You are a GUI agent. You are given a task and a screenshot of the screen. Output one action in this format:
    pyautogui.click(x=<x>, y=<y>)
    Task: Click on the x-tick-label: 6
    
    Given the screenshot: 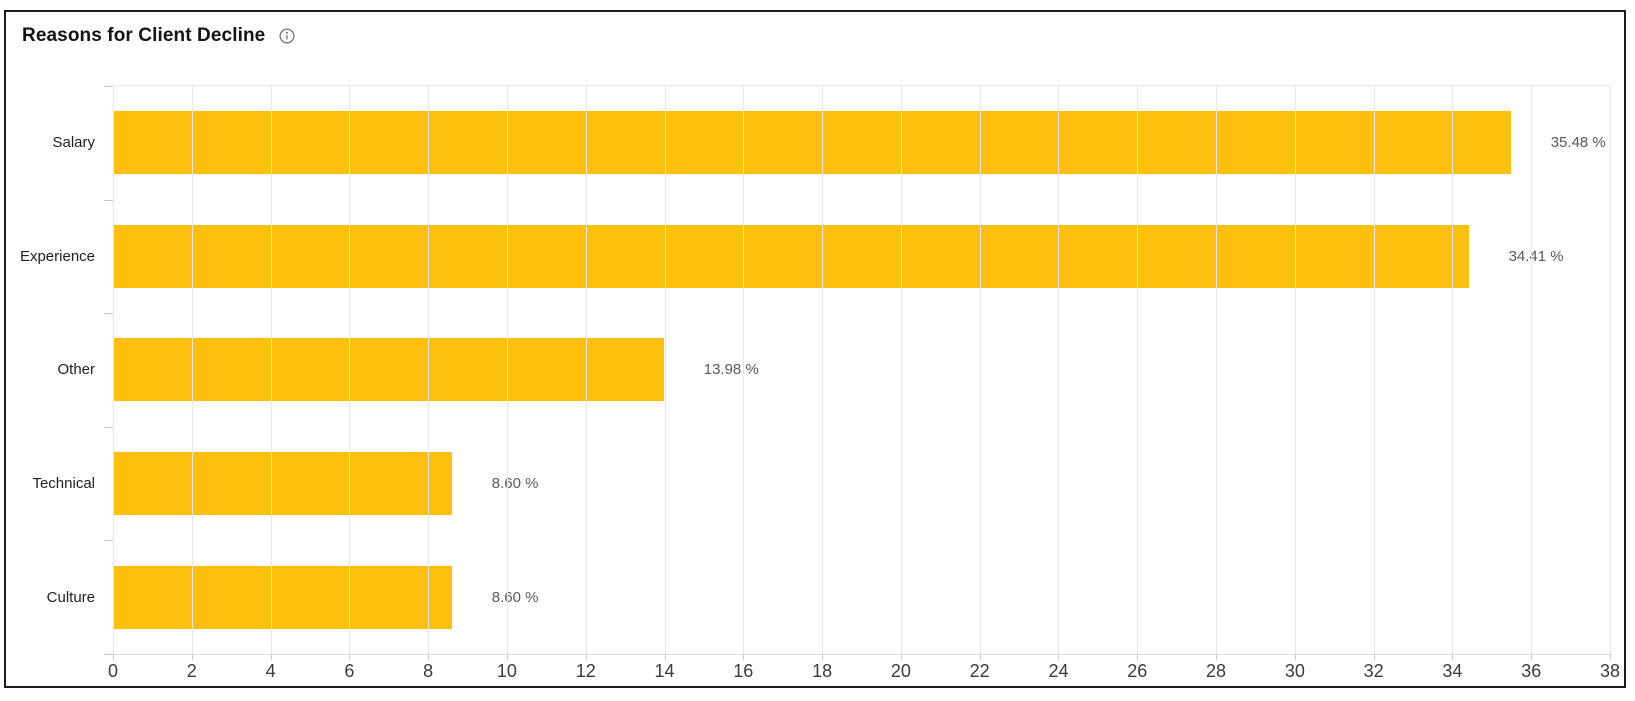 What is the action you would take?
    pyautogui.click(x=349, y=671)
    